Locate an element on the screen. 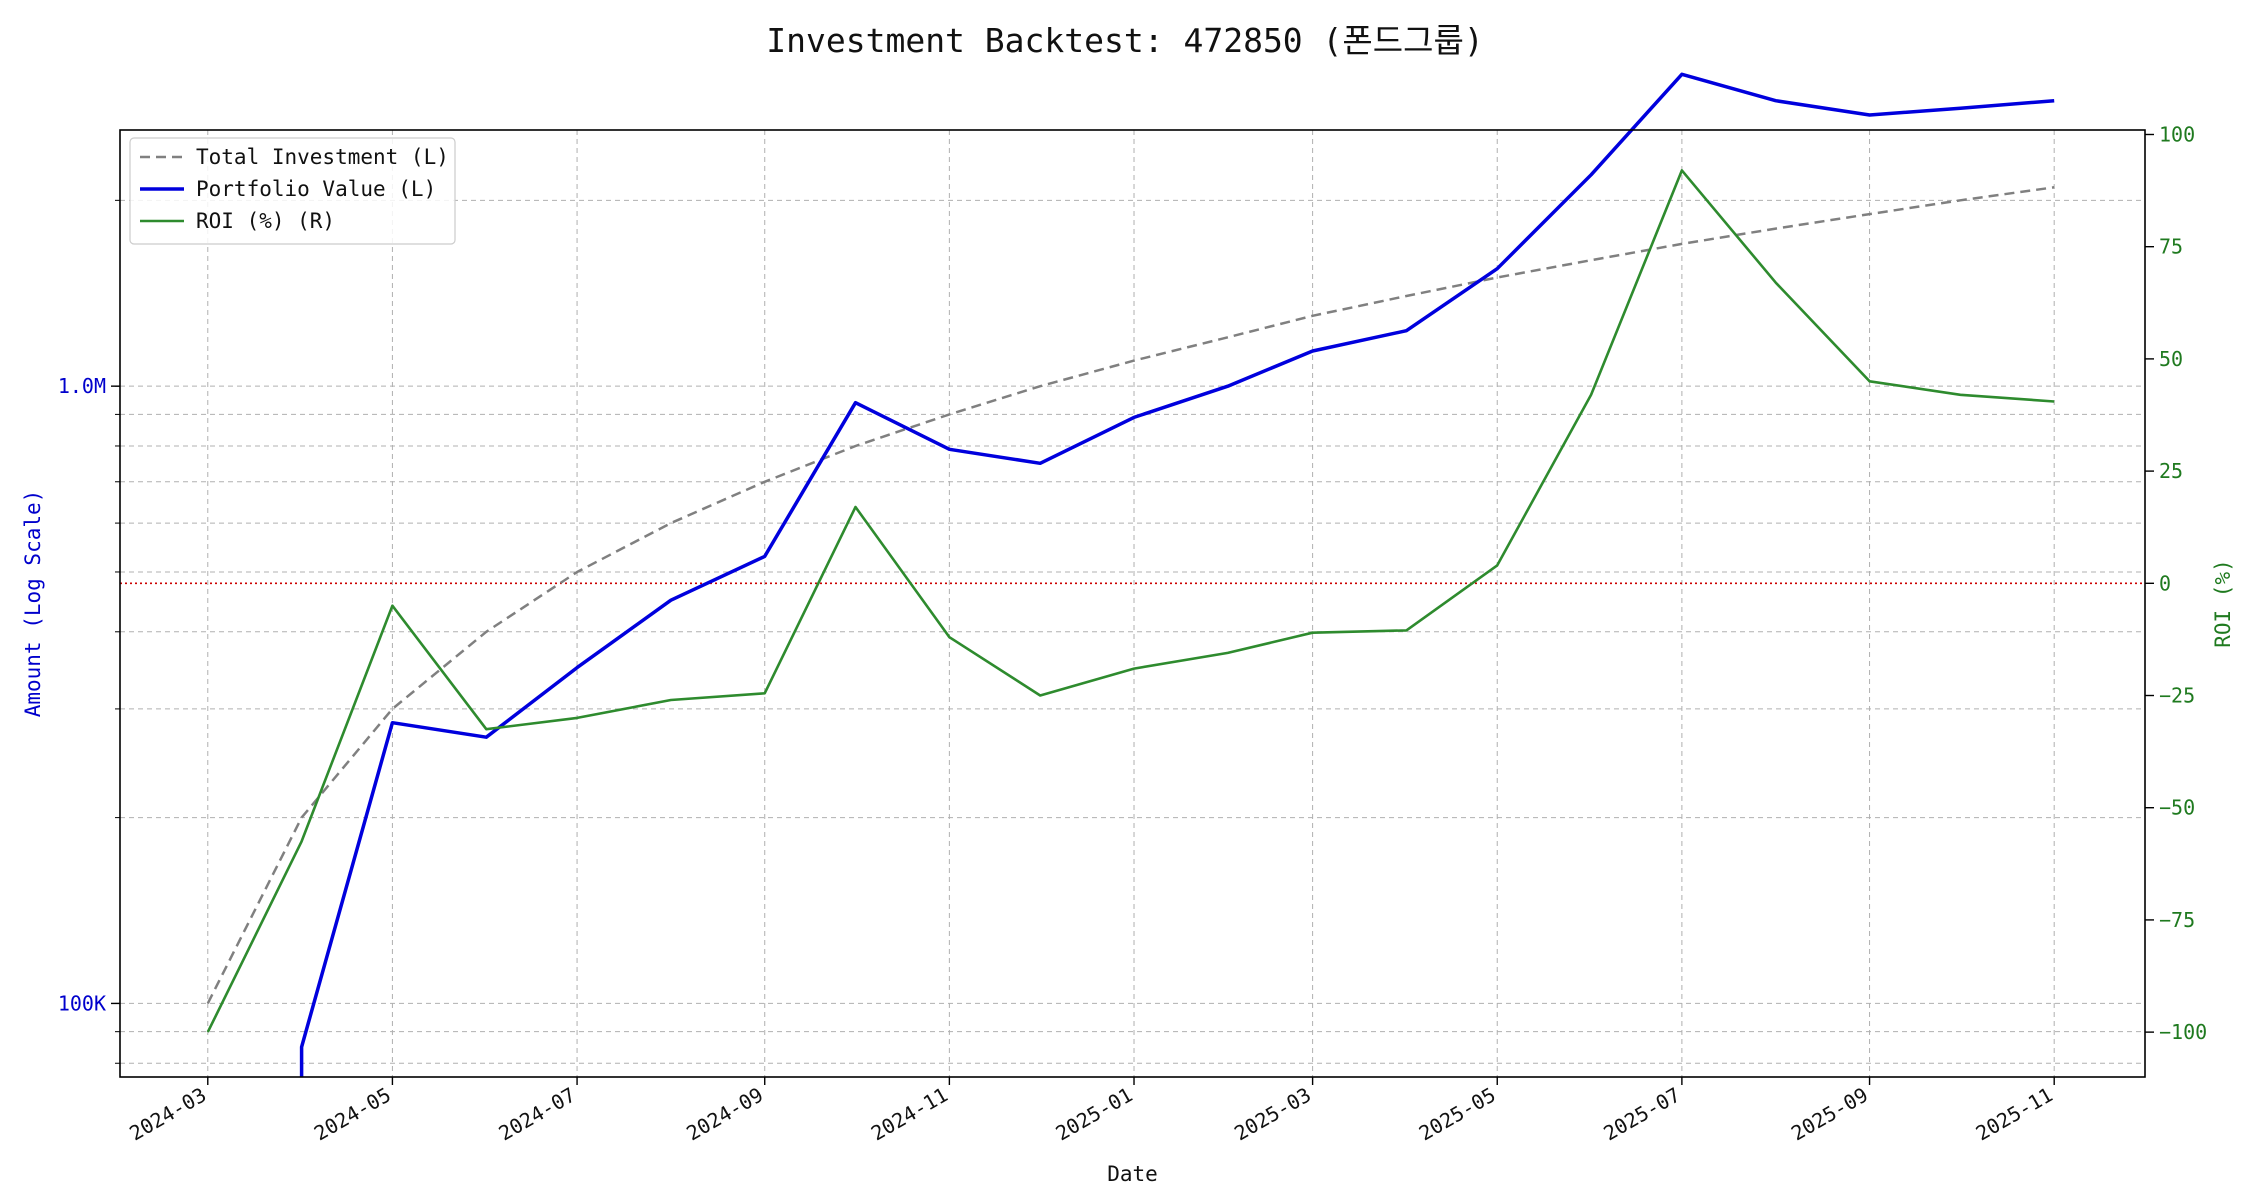  left-axis-label: Amount (Log Scale) is located at coordinates (33, 604).